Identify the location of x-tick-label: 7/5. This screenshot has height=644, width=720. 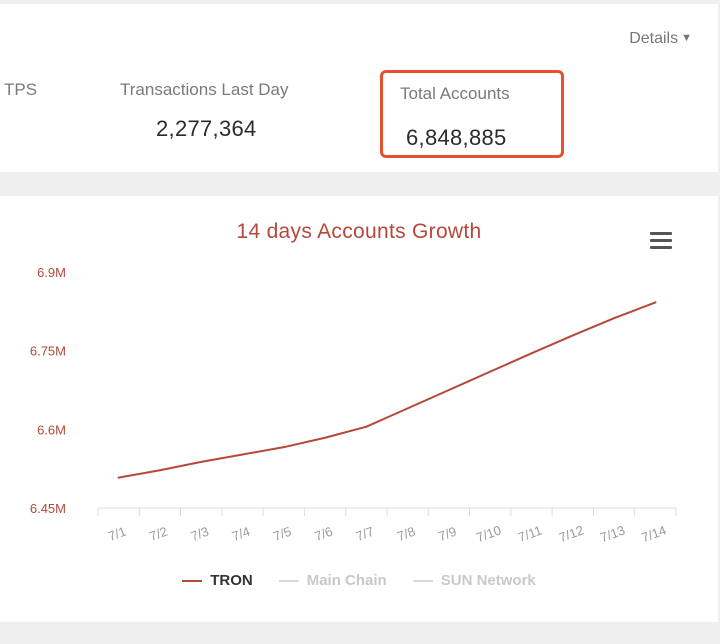
(282, 534).